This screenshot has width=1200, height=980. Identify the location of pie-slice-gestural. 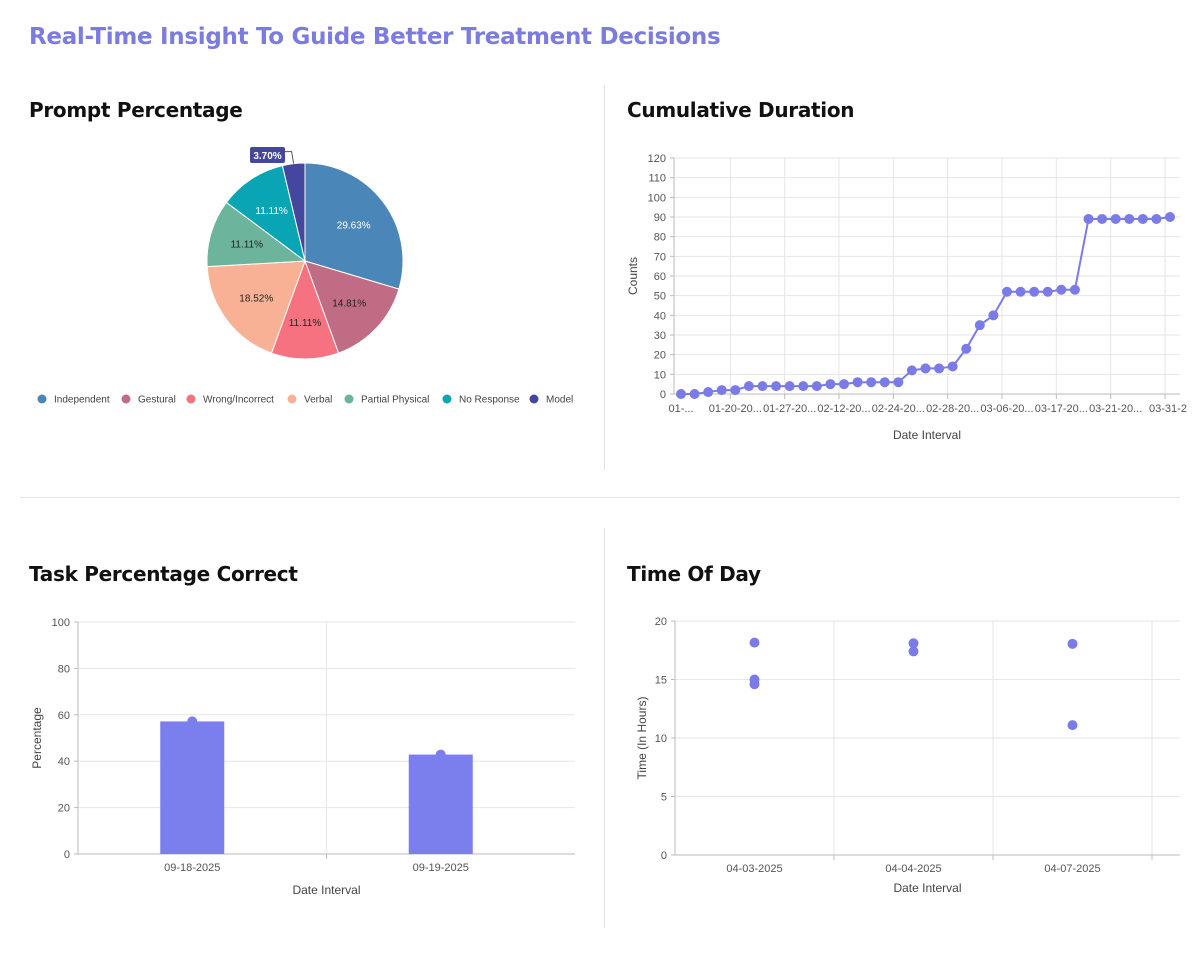
(352, 307).